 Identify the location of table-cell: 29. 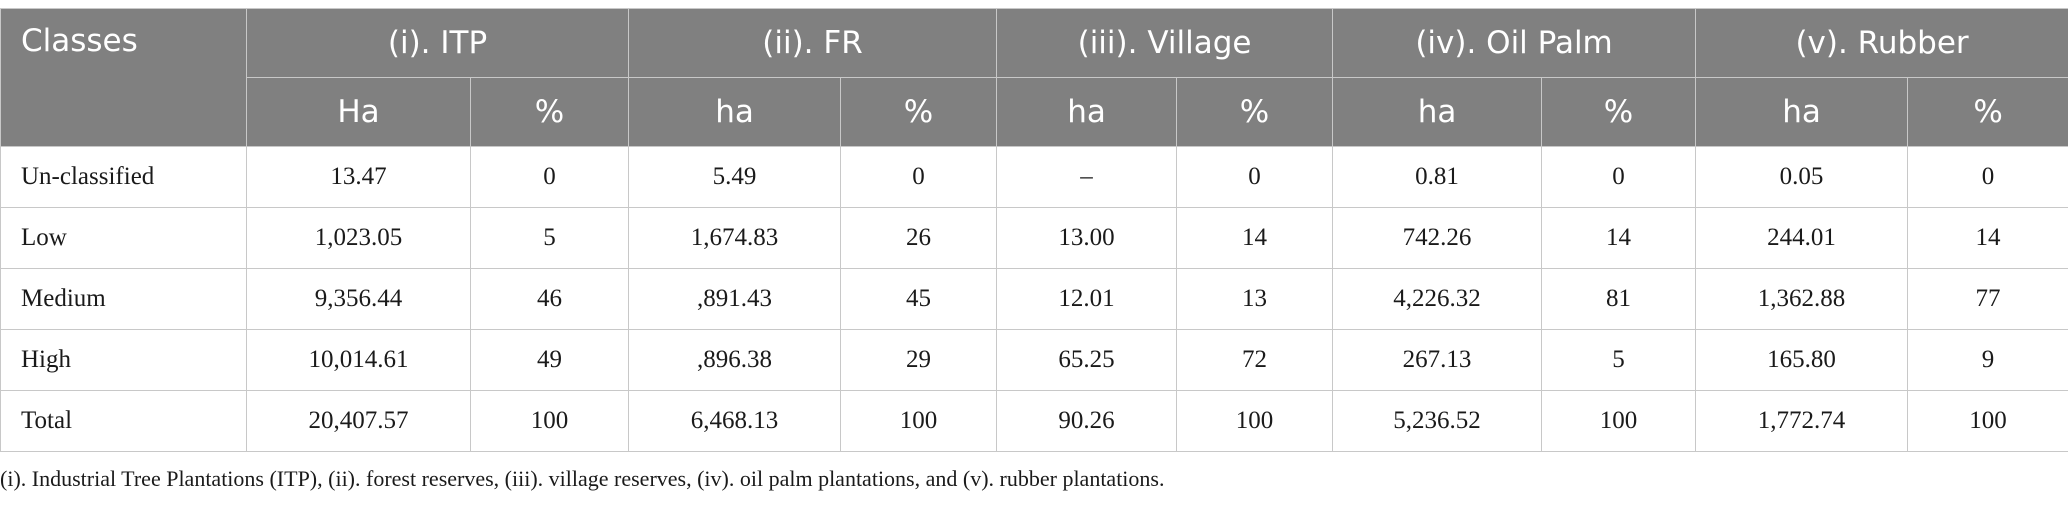
(919, 360).